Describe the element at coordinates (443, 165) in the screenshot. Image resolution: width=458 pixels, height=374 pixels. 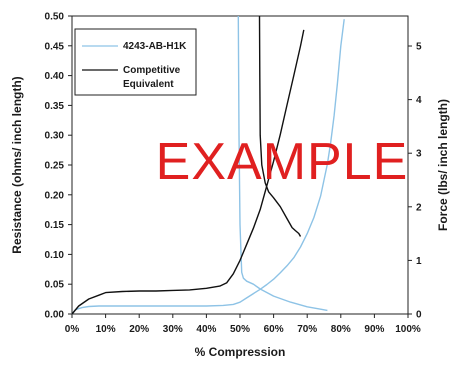
I see `y-axis-right-title: Force (lbs/ inch length)` at that location.